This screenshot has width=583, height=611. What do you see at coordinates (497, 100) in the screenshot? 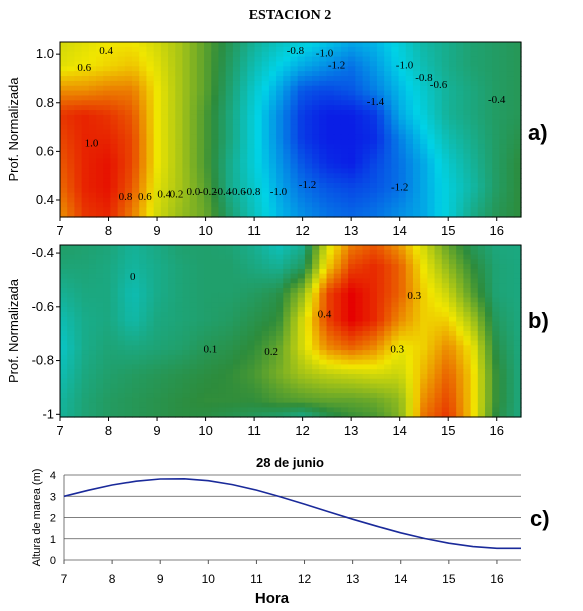
I see `panel-a-contour-label: -0.4` at bounding box center [497, 100].